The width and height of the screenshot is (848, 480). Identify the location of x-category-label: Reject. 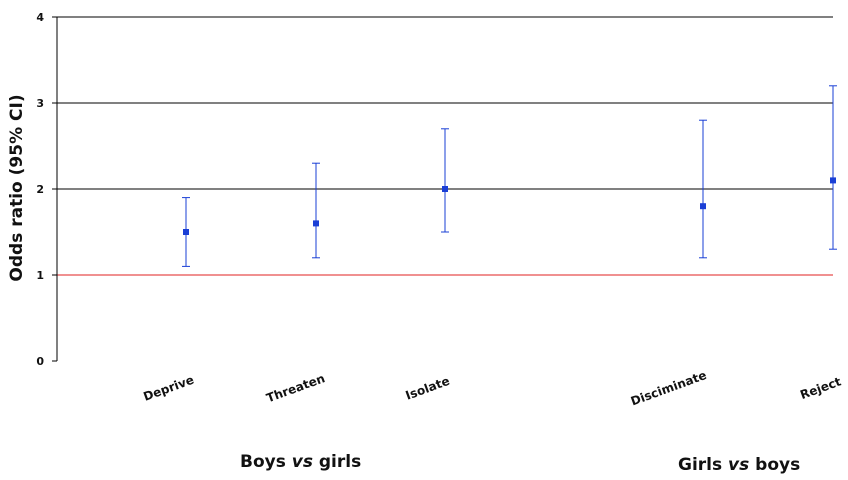
(820, 388).